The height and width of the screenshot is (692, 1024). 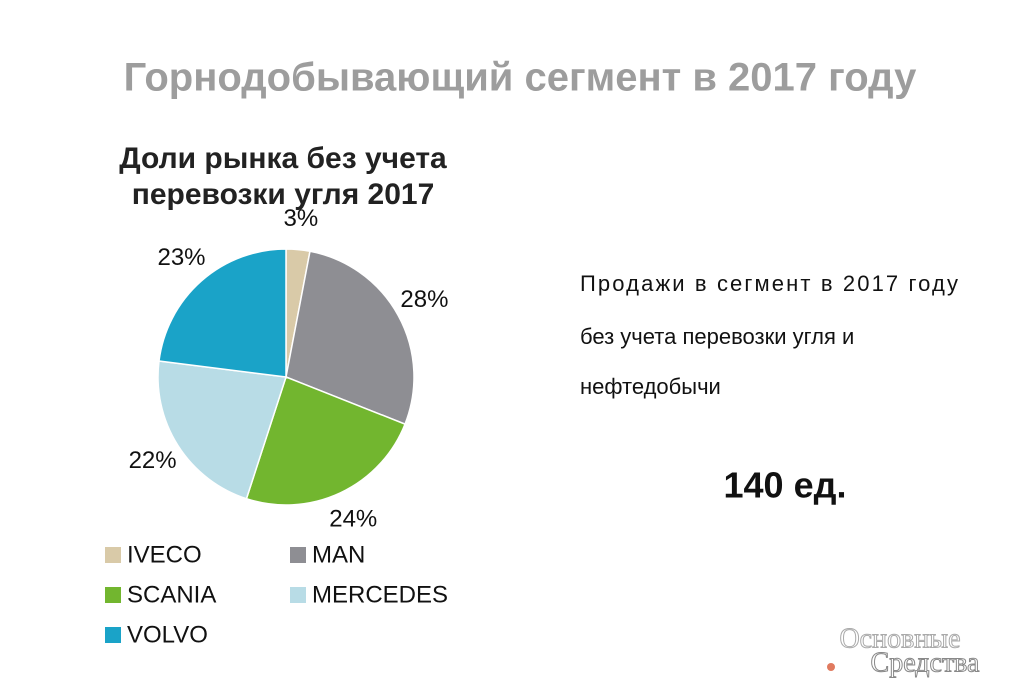 What do you see at coordinates (831, 667) in the screenshot?
I see `logo-dot` at bounding box center [831, 667].